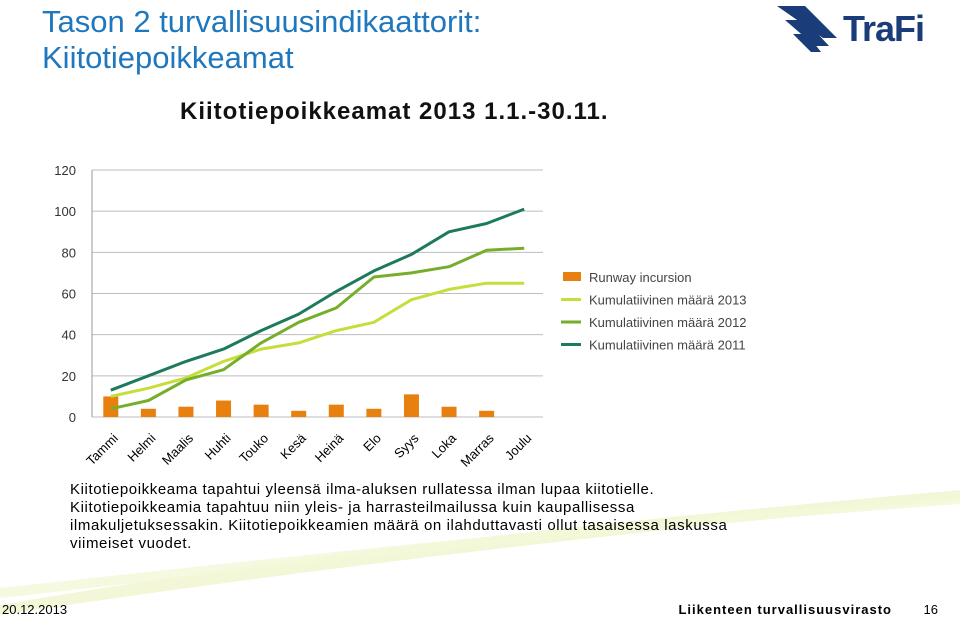 This screenshot has width=960, height=617. Describe the element at coordinates (65, 170) in the screenshot. I see `y-tick-label: 120` at that location.